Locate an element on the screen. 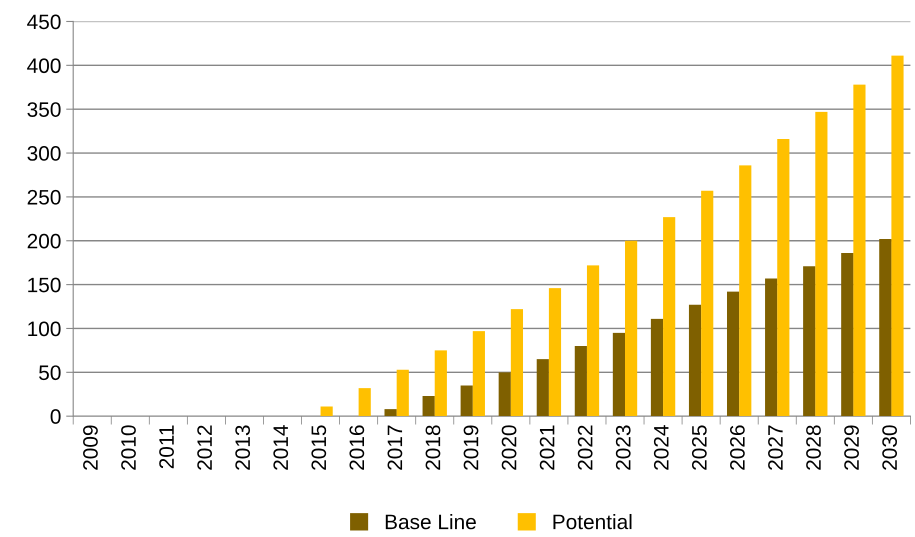 Image resolution: width=915 pixels, height=537 pixels. x-tick-label: 2019 is located at coordinates (471, 447).